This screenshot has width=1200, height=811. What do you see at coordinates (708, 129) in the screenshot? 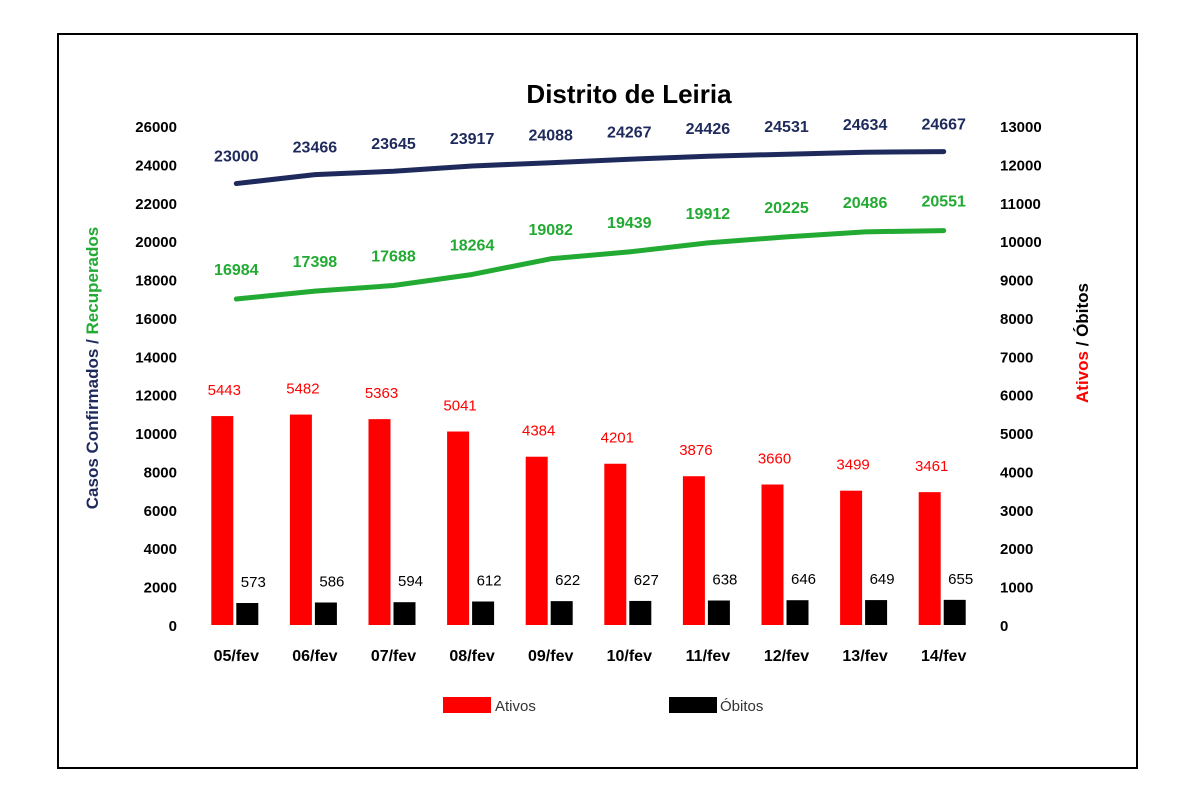
I see `line-confirmados-label: 24426` at bounding box center [708, 129].